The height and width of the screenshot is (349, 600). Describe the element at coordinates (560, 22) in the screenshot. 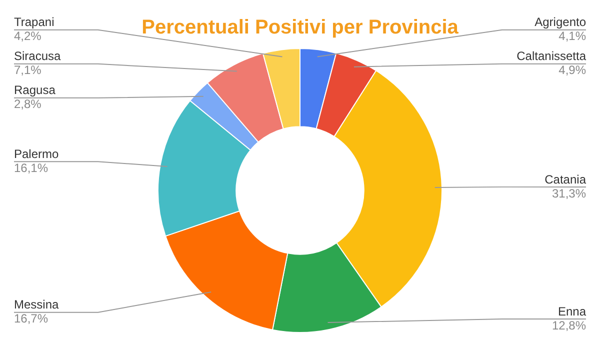

I see `slice-label: Agrigento` at that location.